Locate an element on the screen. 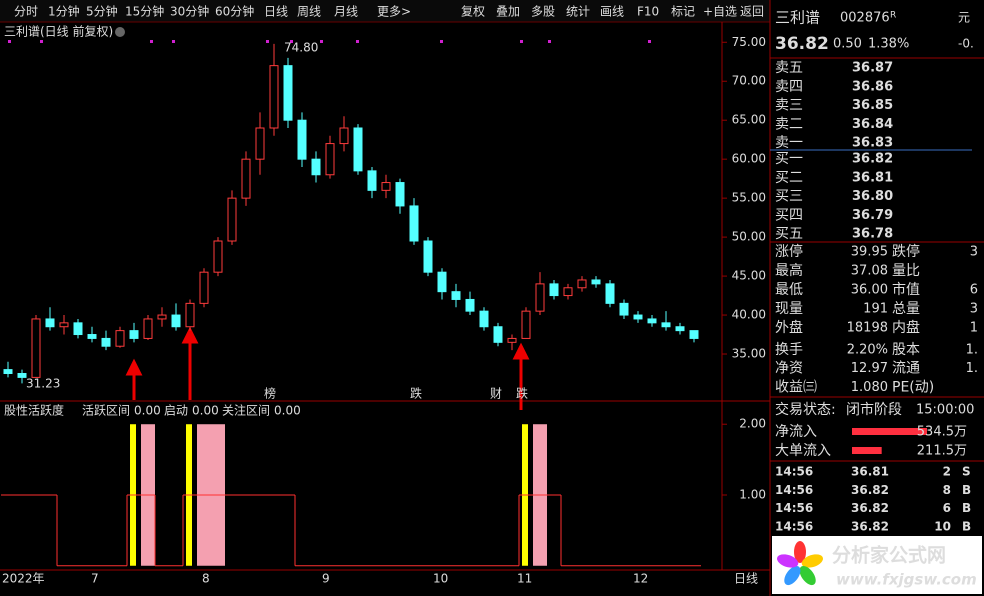  event-marker: 财 is located at coordinates (496, 394).